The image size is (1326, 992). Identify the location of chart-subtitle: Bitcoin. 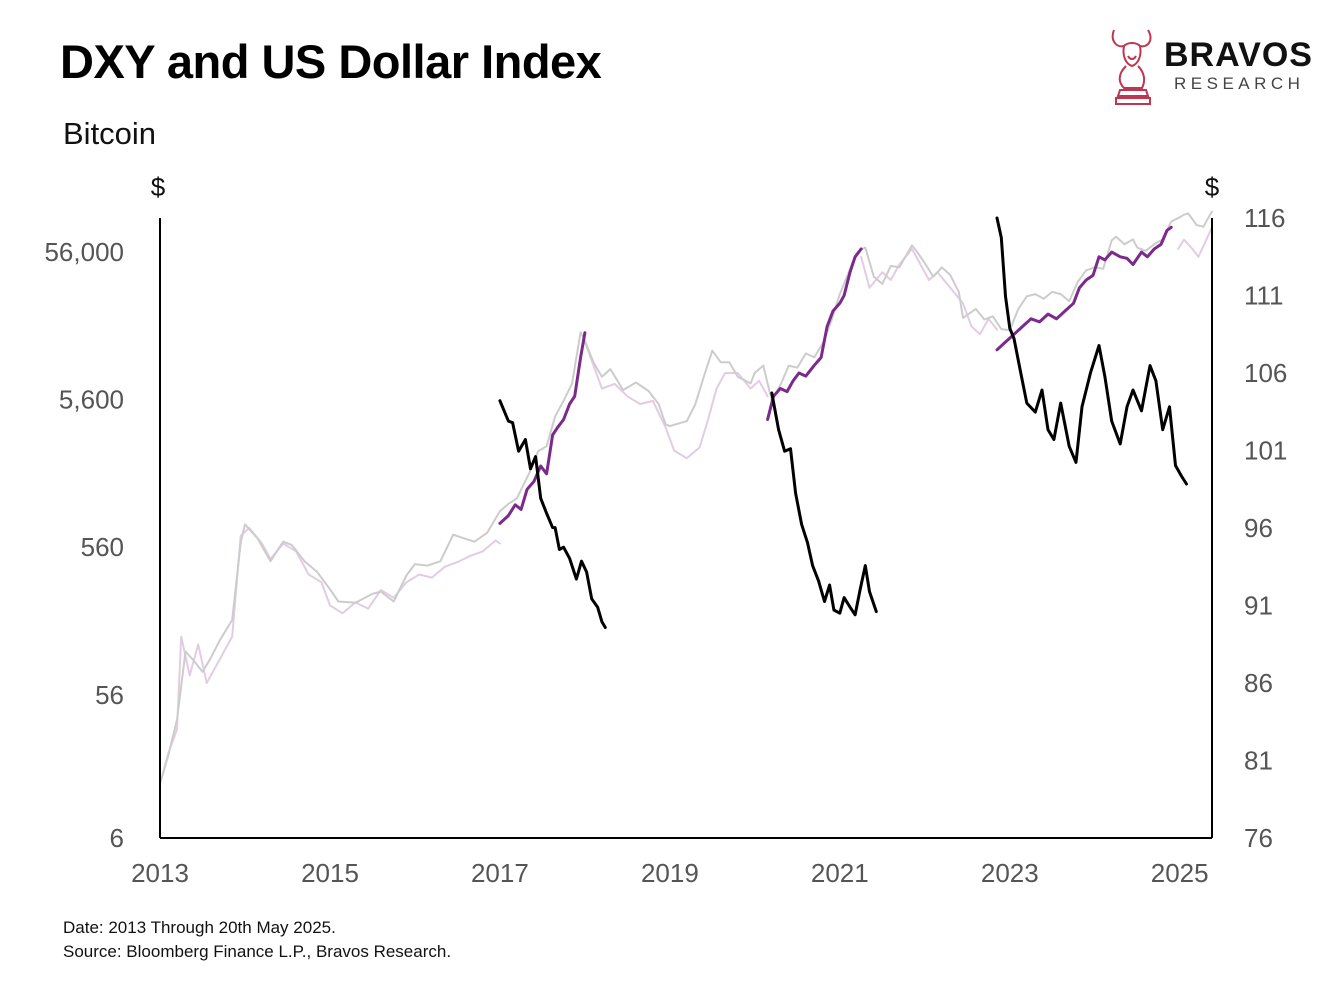
(110, 133).